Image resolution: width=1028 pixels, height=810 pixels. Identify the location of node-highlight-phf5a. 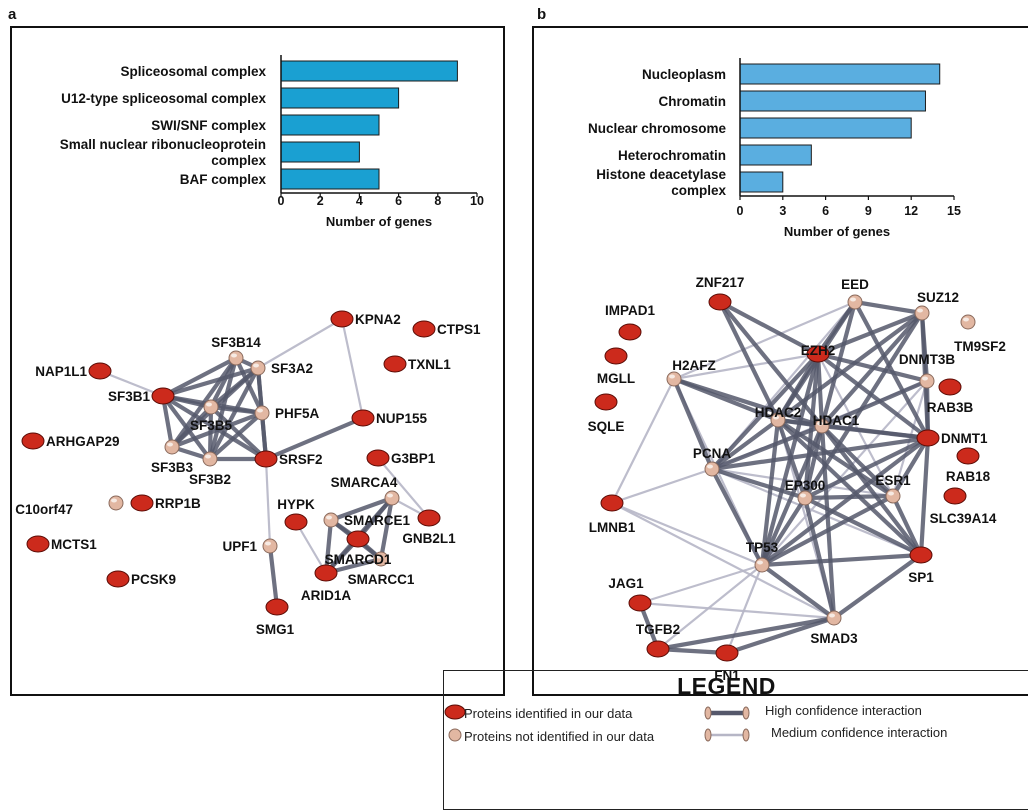
(260, 410).